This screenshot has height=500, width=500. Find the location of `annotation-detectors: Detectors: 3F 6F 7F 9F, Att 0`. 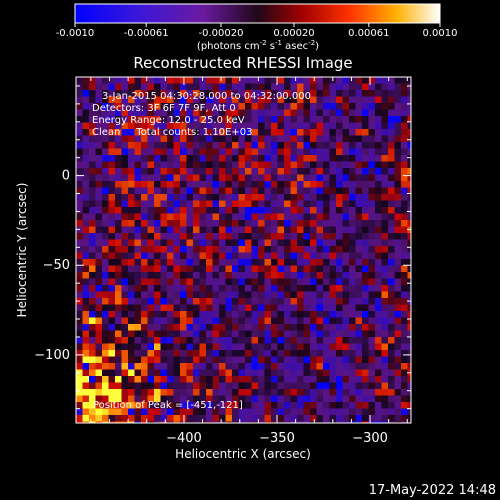

annotation-detectors: Detectors: 3F 6F 7F 9F, Att 0 is located at coordinates (164, 108).